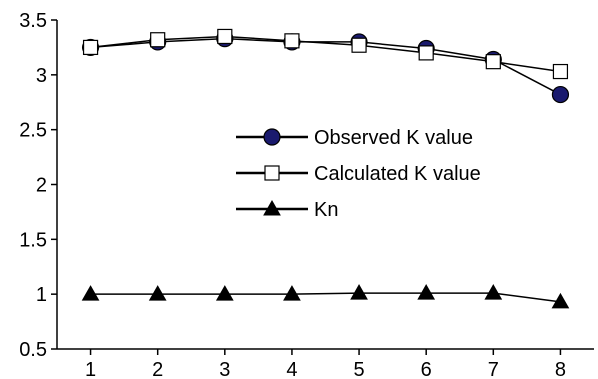 Image resolution: width=598 pixels, height=379 pixels. Describe the element at coordinates (33, 350) in the screenshot. I see `y-tick-label: 0.5` at that location.